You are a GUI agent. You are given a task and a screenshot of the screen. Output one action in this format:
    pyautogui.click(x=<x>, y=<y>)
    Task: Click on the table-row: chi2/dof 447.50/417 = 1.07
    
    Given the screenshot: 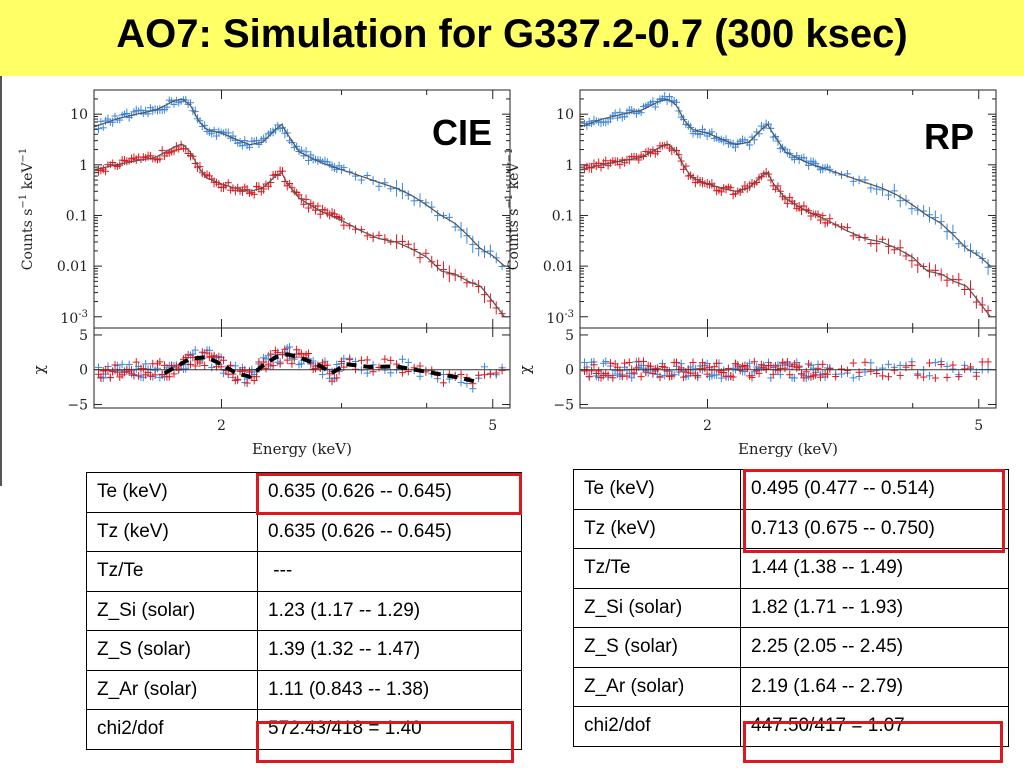 What is the action you would take?
    pyautogui.click(x=791, y=726)
    